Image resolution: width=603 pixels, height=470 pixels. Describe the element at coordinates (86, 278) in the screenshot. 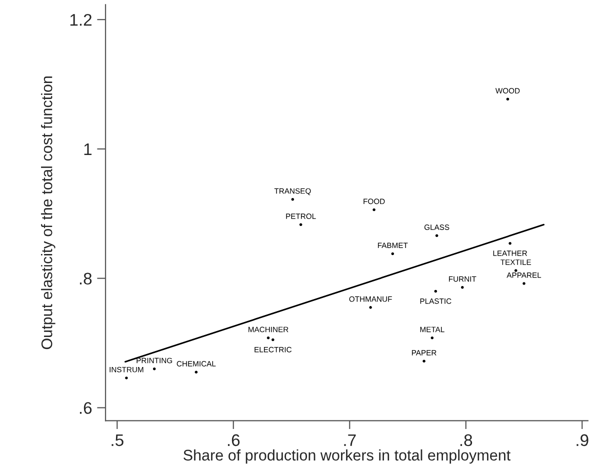

I see `y-tick-label: .8` at that location.